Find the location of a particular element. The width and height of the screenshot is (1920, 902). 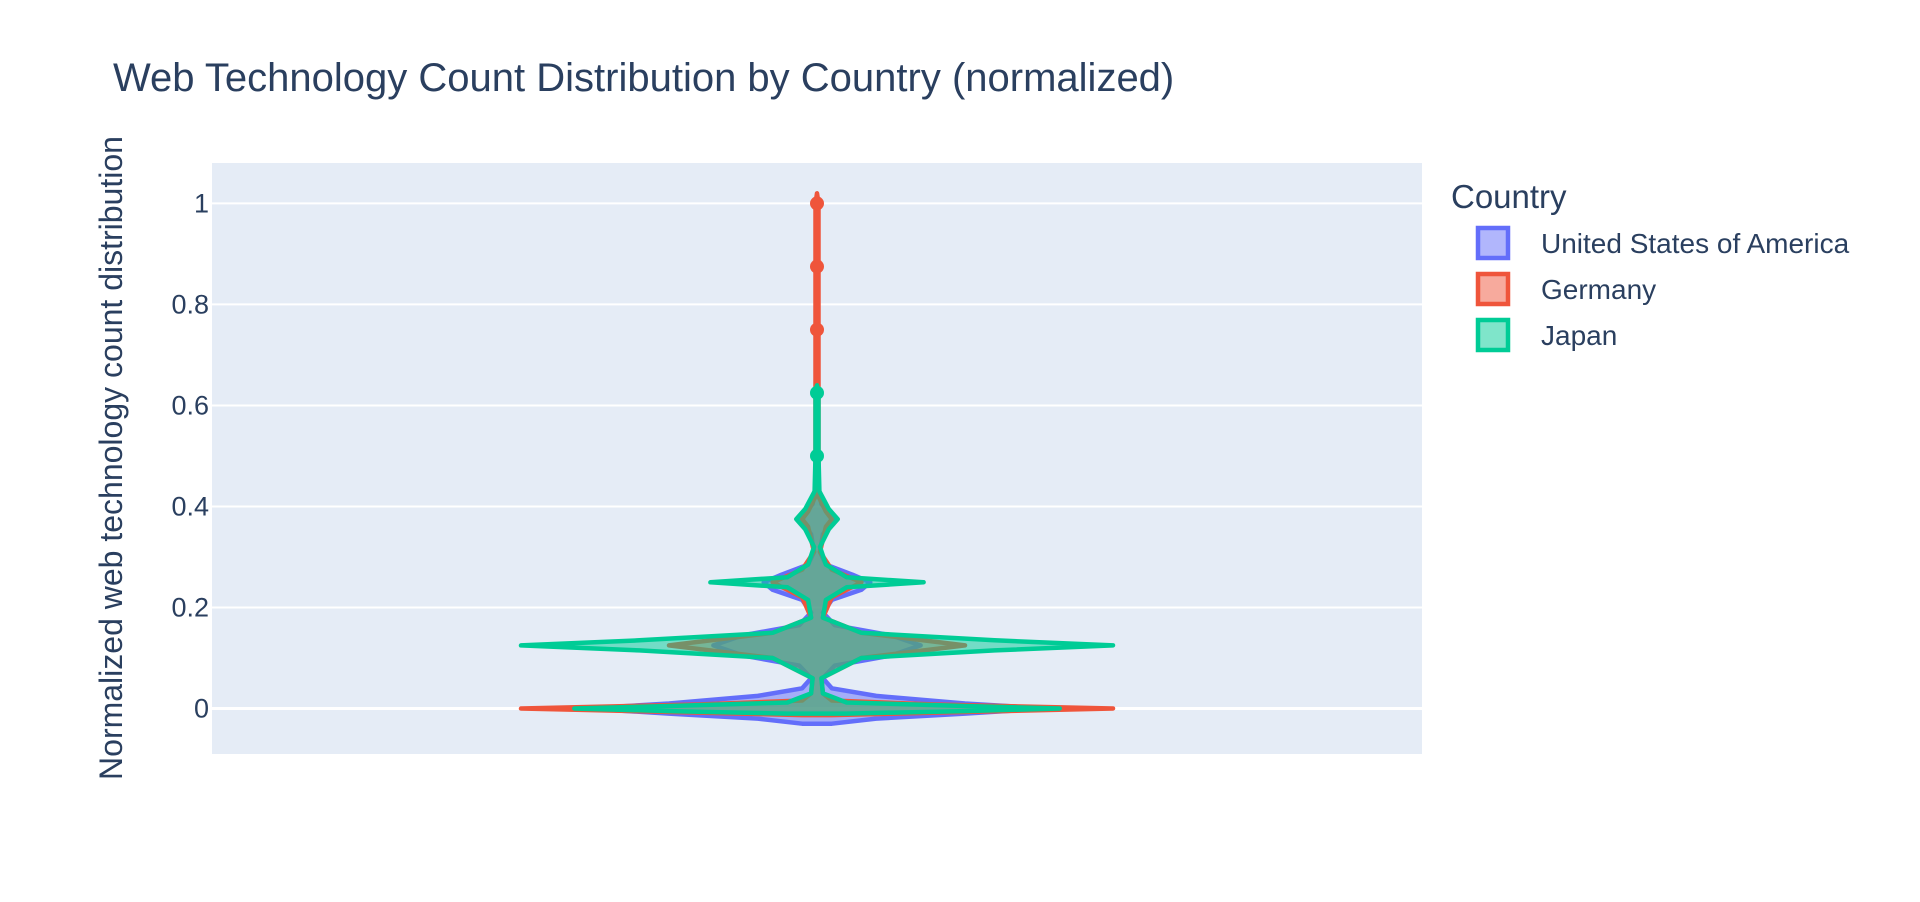

y-tick-label: 1 is located at coordinates (201, 203).